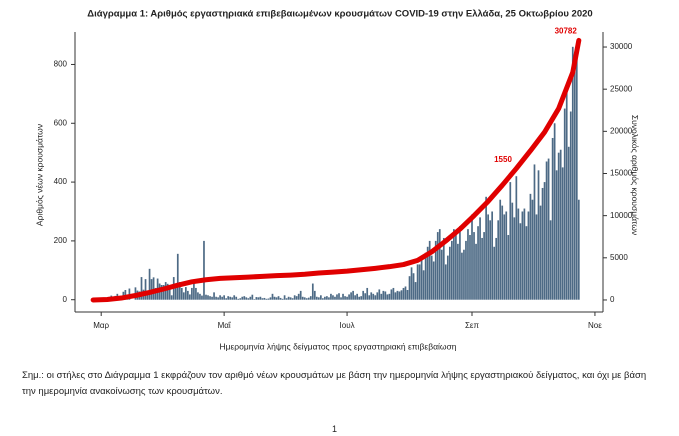  Describe the element at coordinates (621, 46) in the screenshot. I see `y2-tick-label: 30000` at that location.